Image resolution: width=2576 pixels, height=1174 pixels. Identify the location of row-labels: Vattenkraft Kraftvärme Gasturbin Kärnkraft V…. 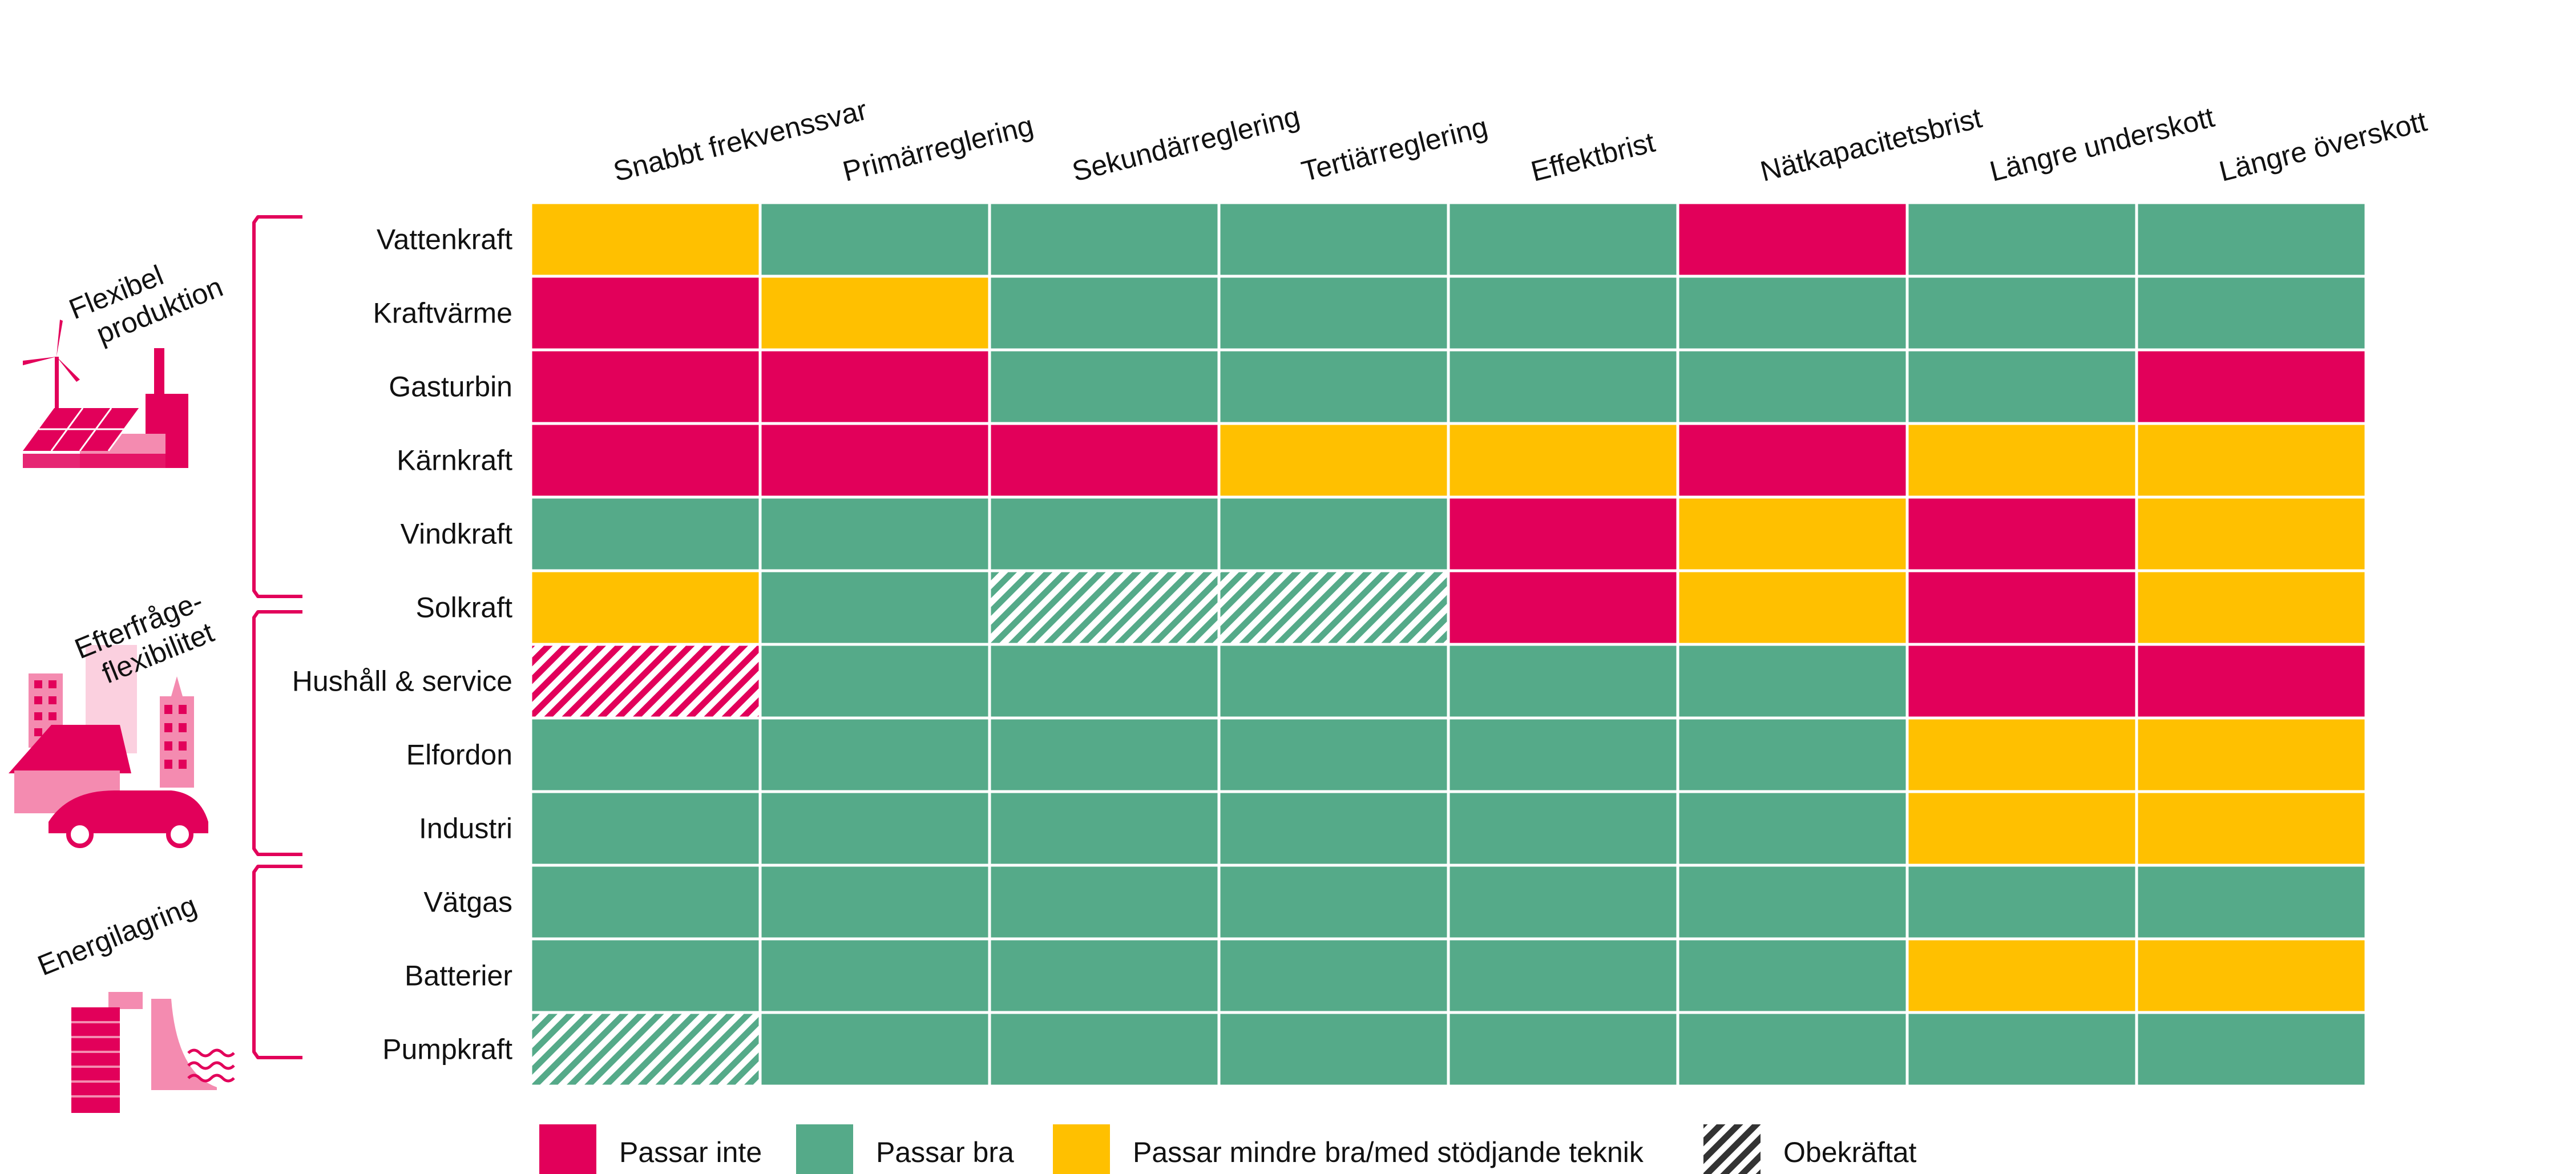
(402, 645).